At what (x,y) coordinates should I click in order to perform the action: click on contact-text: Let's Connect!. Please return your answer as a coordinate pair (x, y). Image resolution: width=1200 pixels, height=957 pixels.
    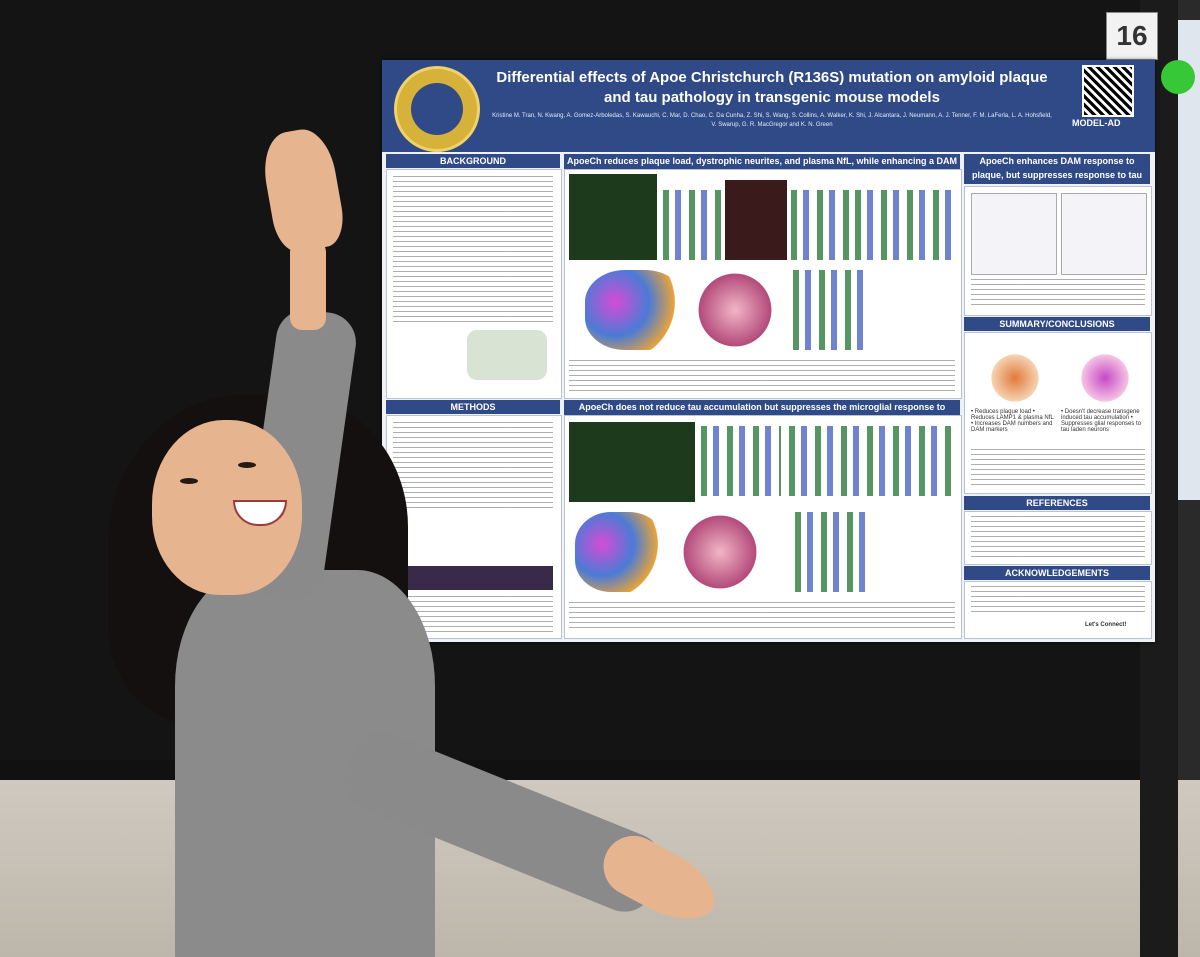
    Looking at the image, I should click on (1106, 625).